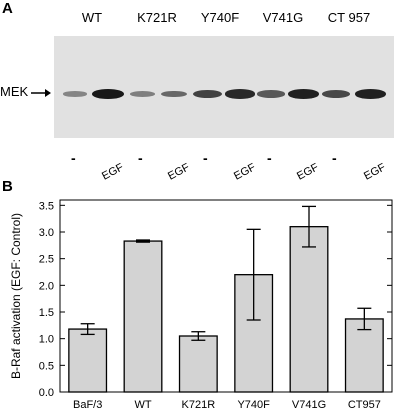 This screenshot has width=400, height=414. What do you see at coordinates (41, 93) in the screenshot?
I see `arrow-right-icon` at bounding box center [41, 93].